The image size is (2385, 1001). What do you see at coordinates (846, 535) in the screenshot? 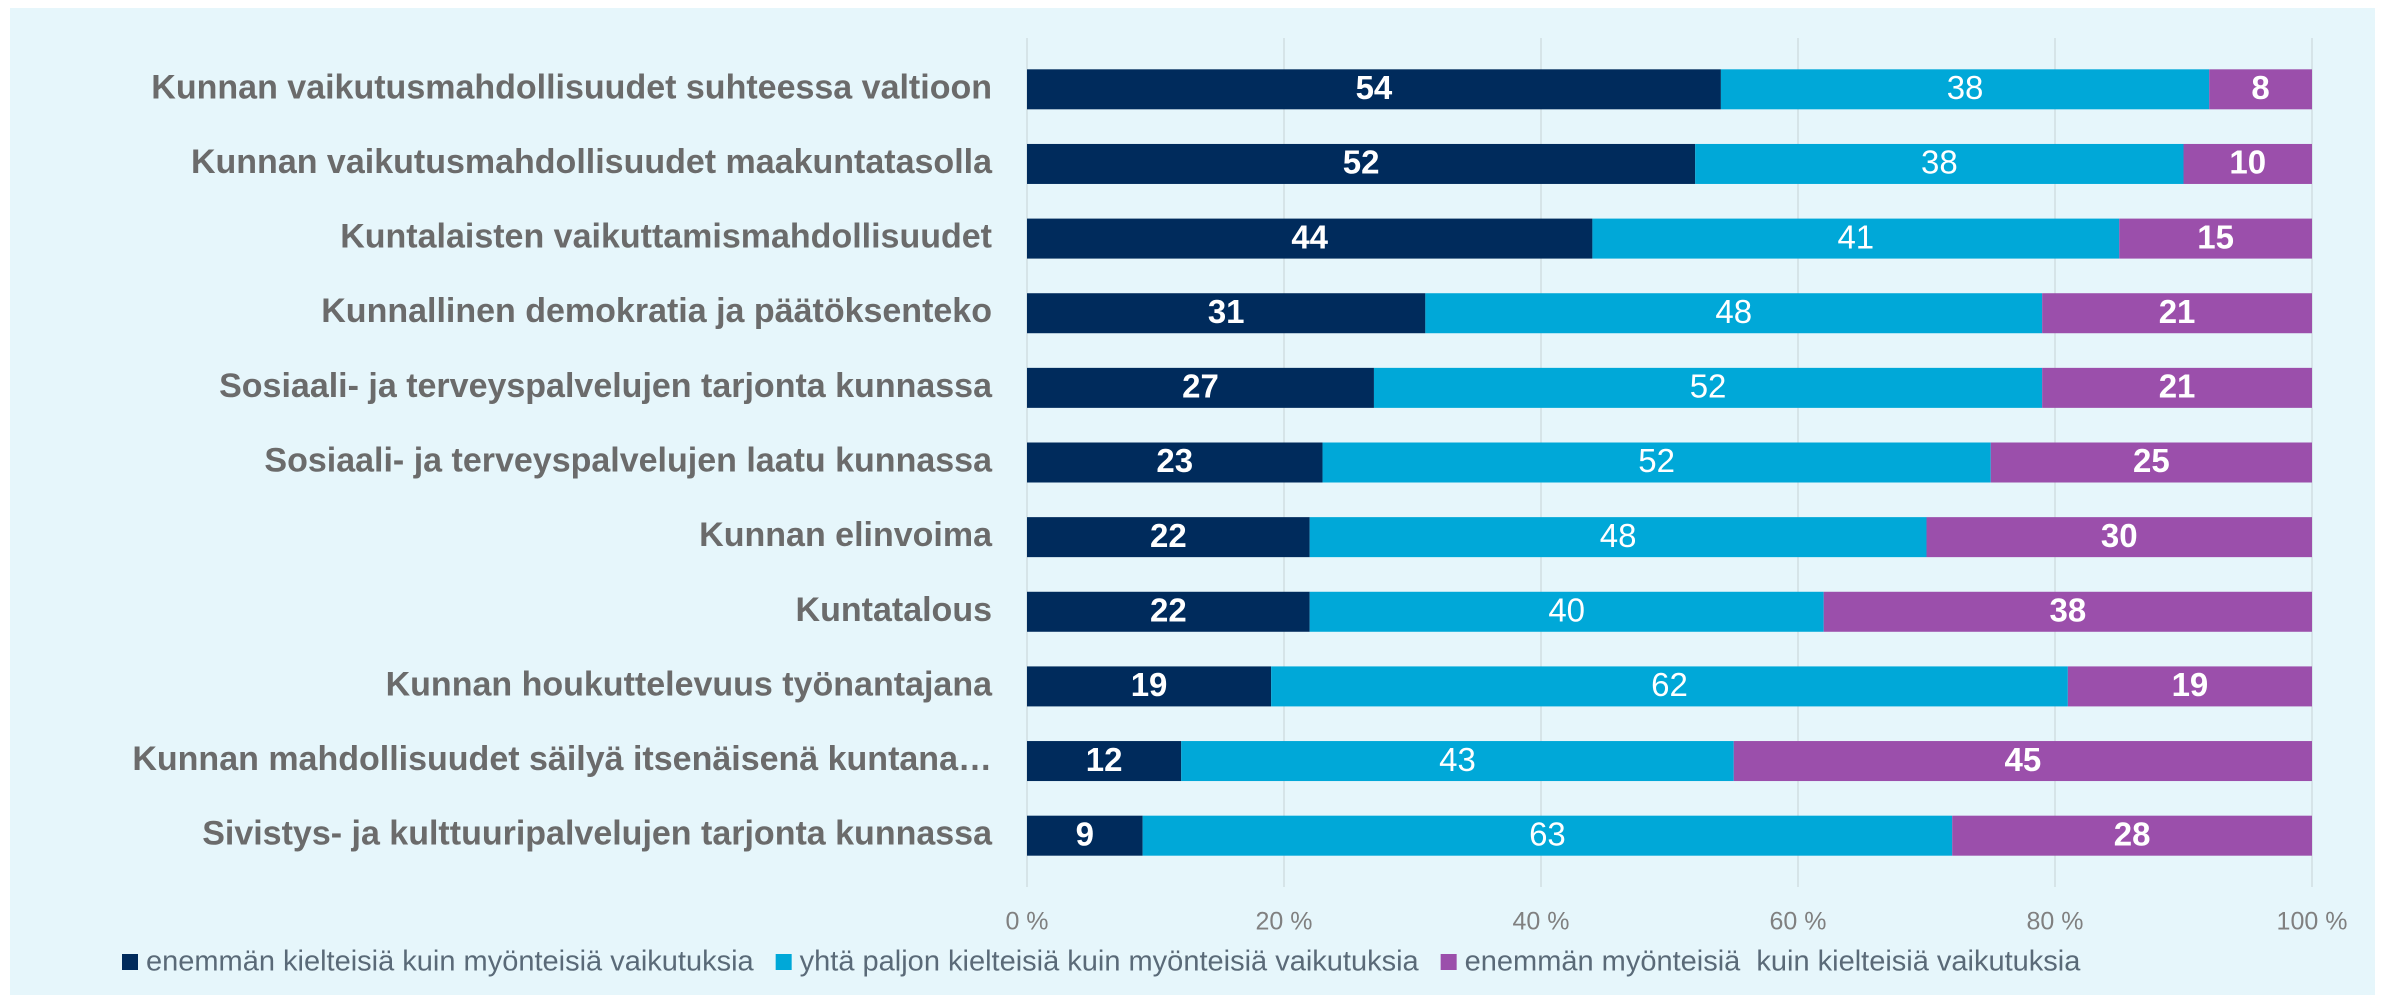
I see `category-label: Kunnan elinvoima` at bounding box center [846, 535].